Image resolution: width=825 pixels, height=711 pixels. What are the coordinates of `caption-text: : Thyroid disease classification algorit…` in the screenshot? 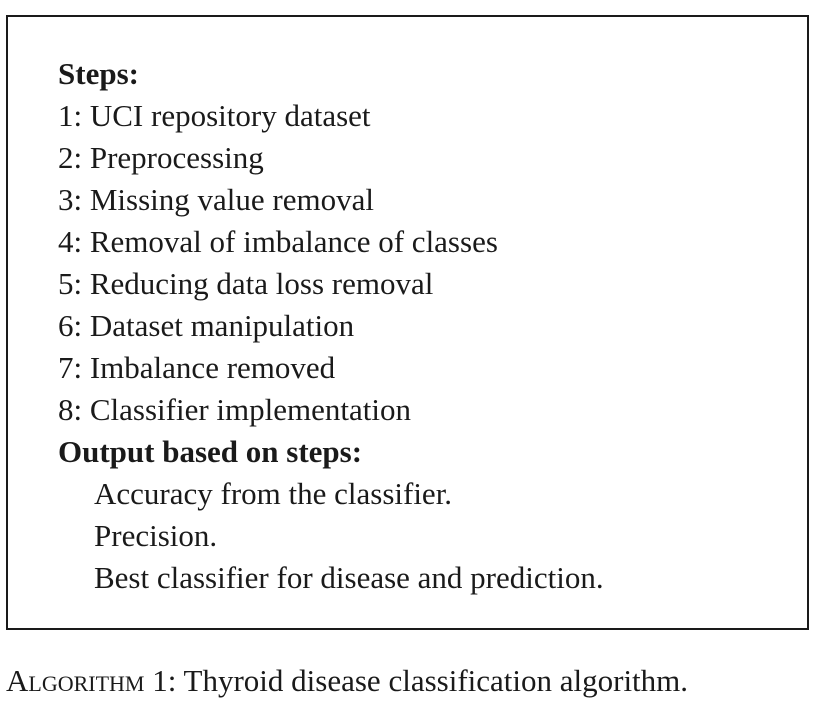 It's located at (428, 680).